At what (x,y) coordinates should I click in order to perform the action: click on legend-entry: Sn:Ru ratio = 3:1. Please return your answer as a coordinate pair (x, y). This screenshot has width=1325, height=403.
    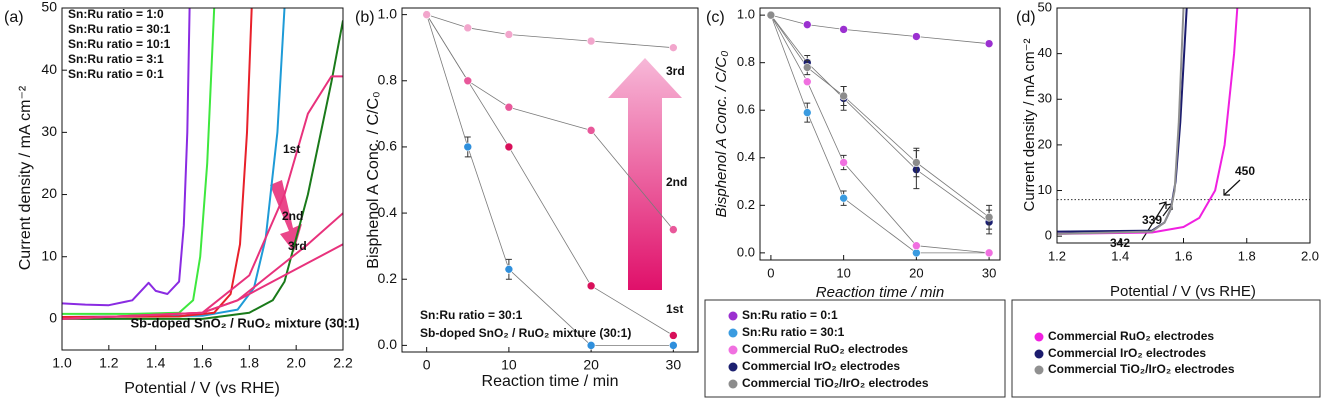
    Looking at the image, I should click on (116, 59).